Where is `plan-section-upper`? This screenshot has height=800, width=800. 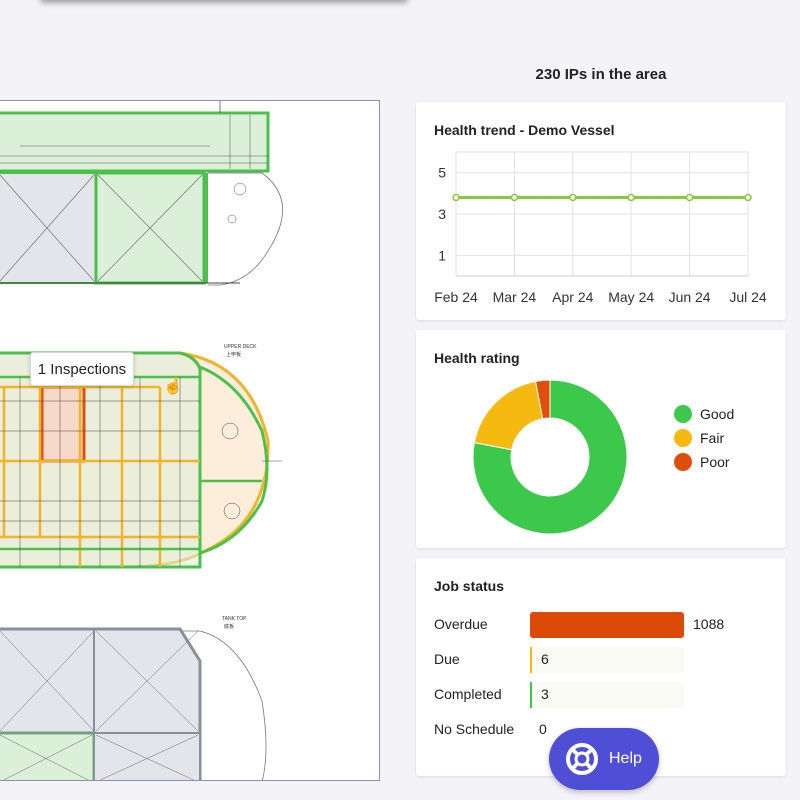
plan-section-upper is located at coordinates (141, 193).